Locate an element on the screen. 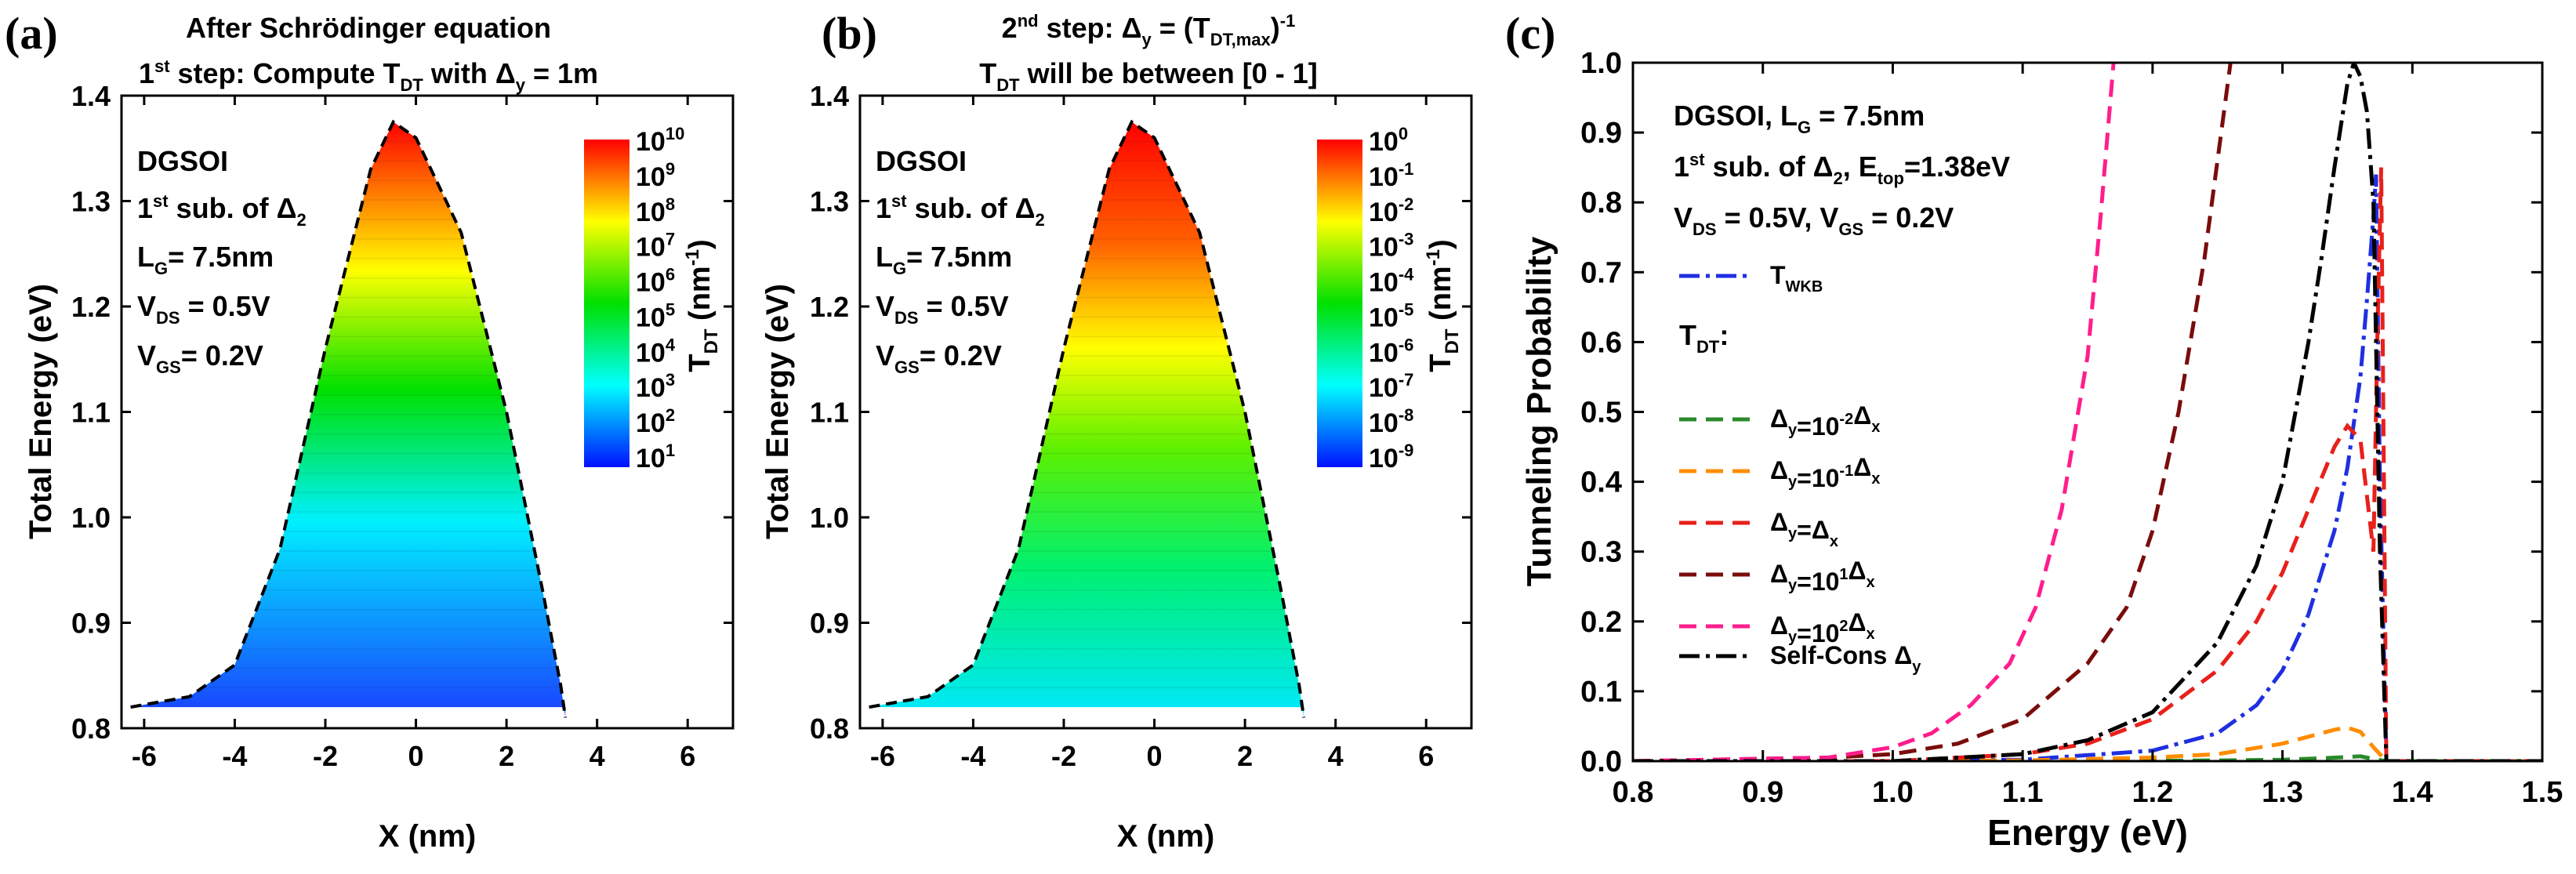  xlabel-b: X (nm) is located at coordinates (1165, 836).